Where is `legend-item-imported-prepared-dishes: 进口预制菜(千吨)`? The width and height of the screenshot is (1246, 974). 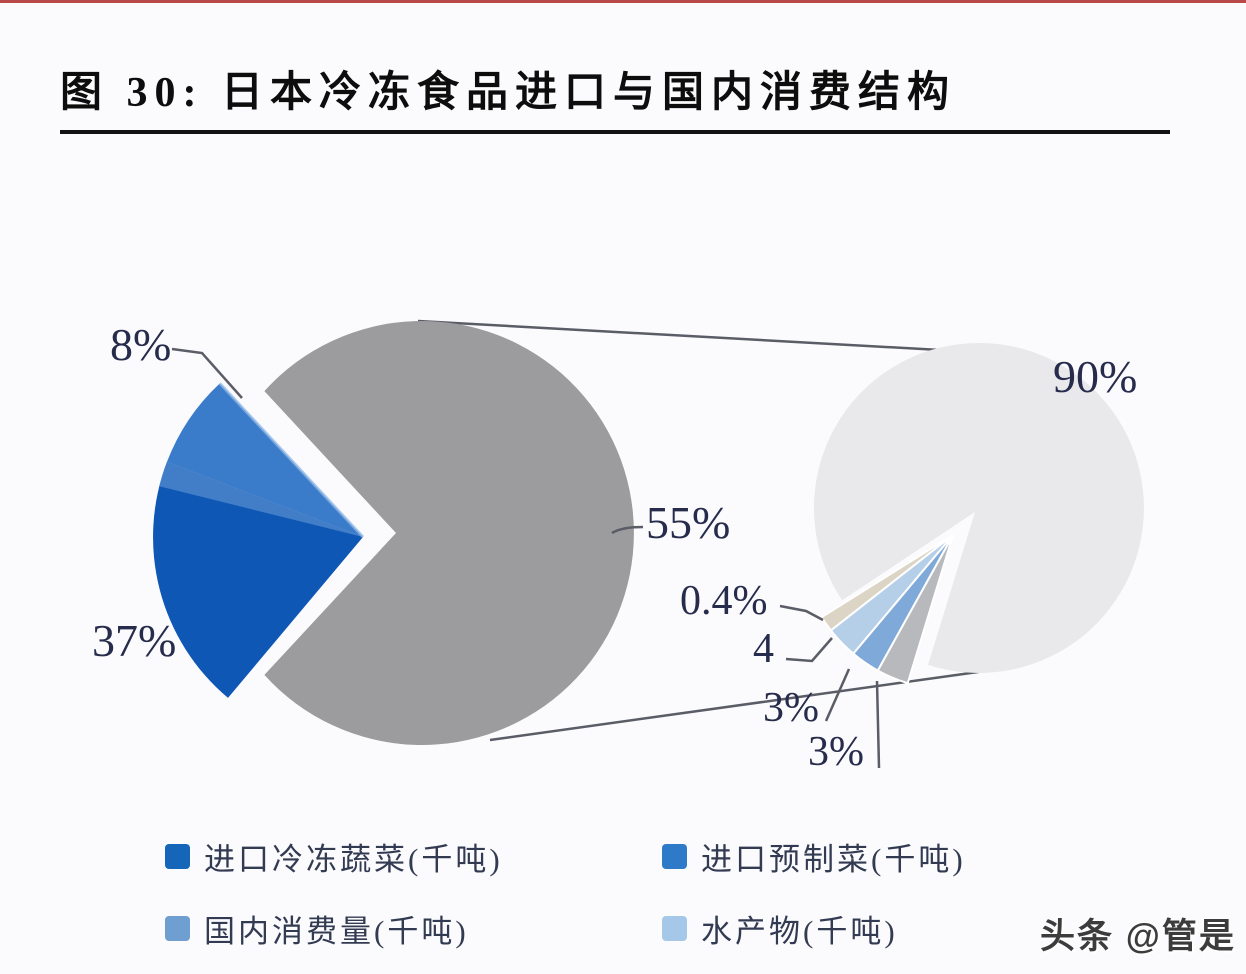 legend-item-imported-prepared-dishes: 进口预制菜(千吨) is located at coordinates (814, 856).